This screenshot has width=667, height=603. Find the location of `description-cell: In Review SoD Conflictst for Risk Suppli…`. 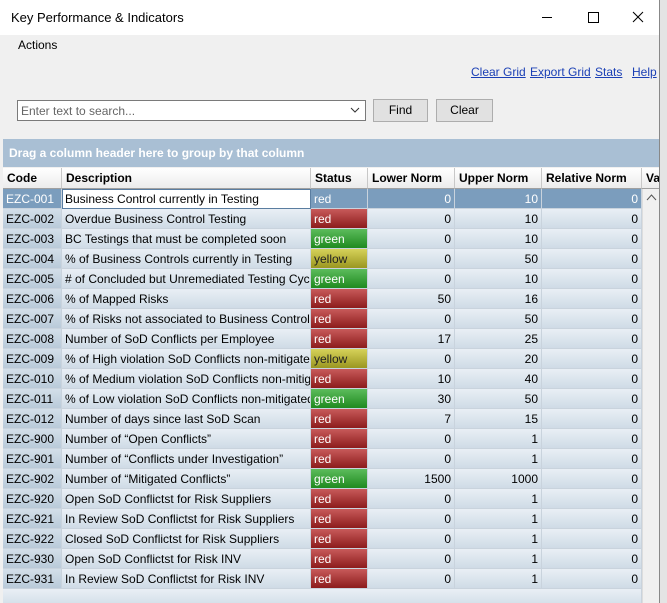

description-cell: In Review SoD Conflictst for Risk Suppli… is located at coordinates (186, 519).